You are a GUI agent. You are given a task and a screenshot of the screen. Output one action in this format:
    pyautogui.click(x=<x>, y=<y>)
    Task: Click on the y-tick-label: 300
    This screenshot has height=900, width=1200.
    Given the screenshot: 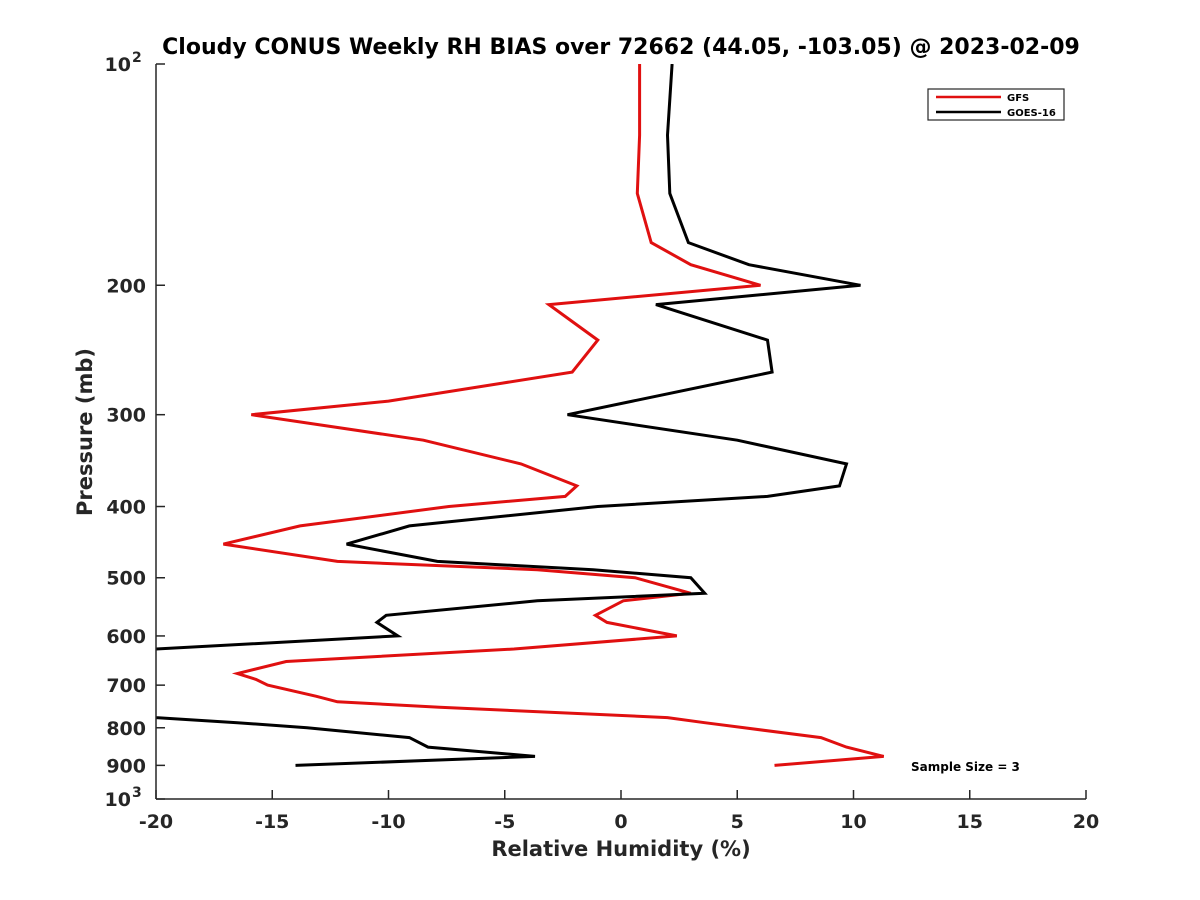 What is the action you would take?
    pyautogui.click(x=126, y=416)
    